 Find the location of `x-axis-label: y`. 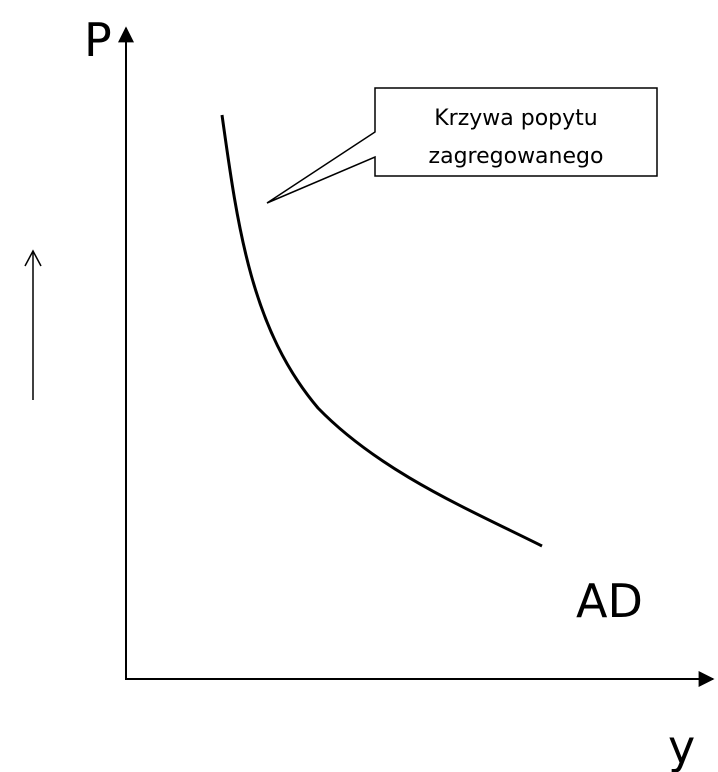

x-axis-label: y is located at coordinates (681, 746).